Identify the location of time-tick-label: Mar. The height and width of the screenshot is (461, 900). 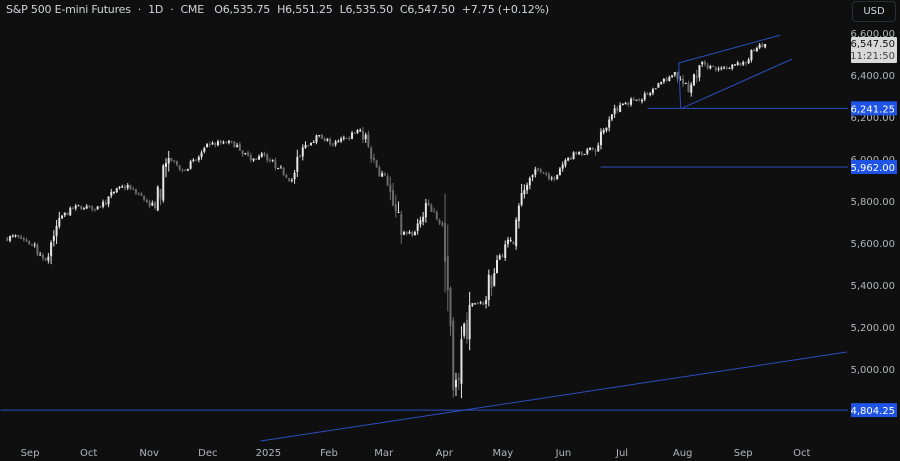
(384, 453).